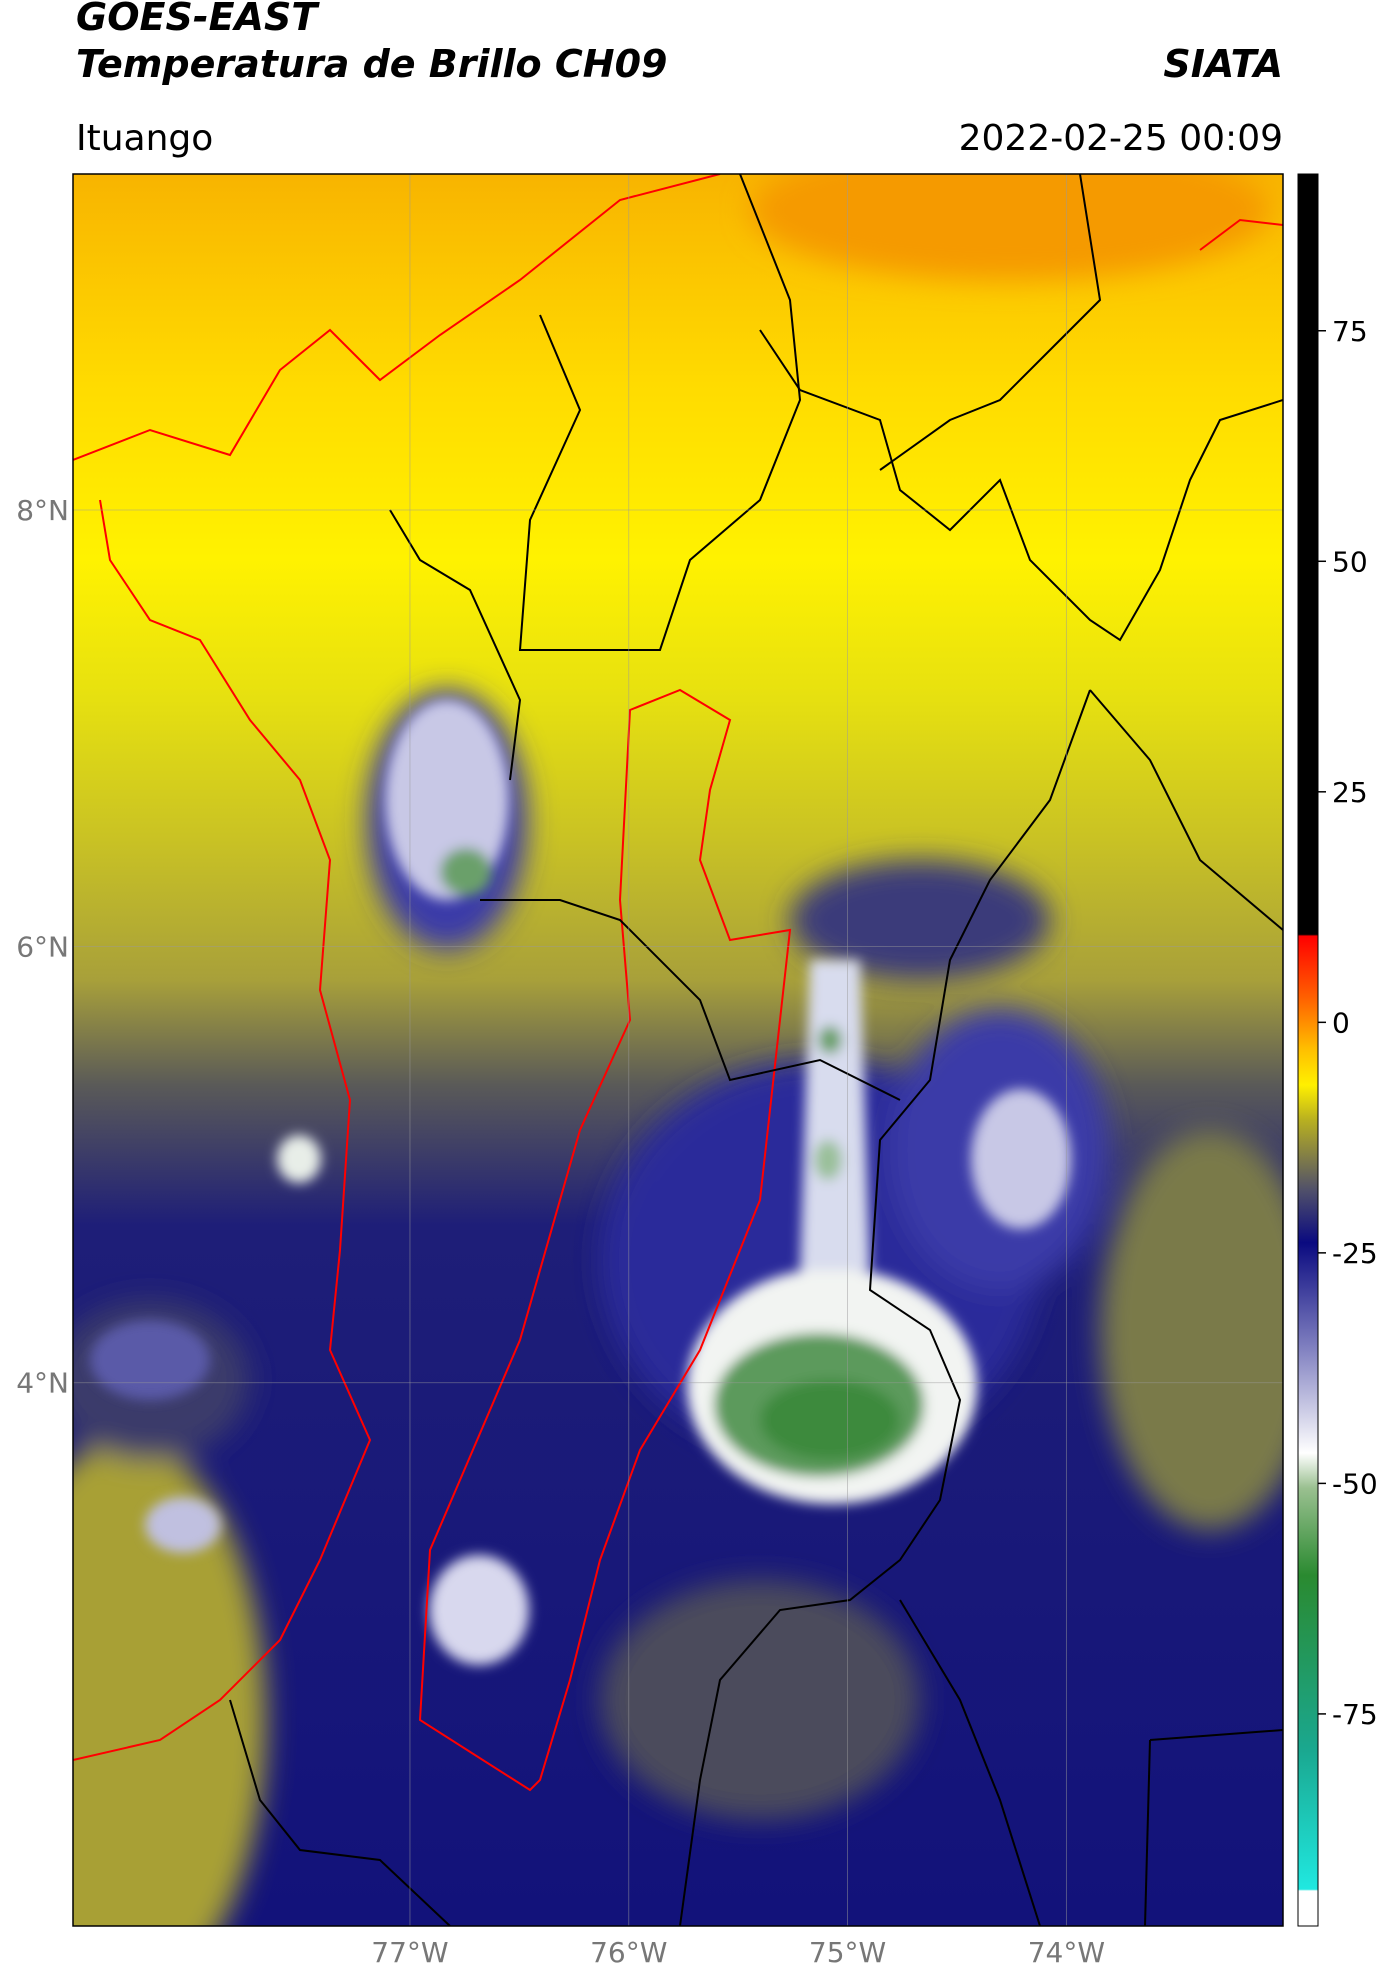 This screenshot has width=1384, height=1981. Describe the element at coordinates (1121, 138) in the screenshot. I see `datetime: 2022-02-25 00:09` at that location.